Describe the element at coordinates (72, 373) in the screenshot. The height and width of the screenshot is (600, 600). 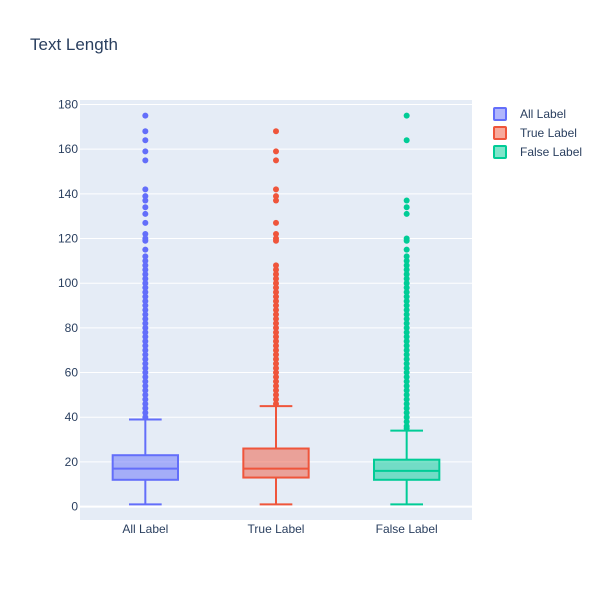
I see `y-tick-label: 60` at that location.